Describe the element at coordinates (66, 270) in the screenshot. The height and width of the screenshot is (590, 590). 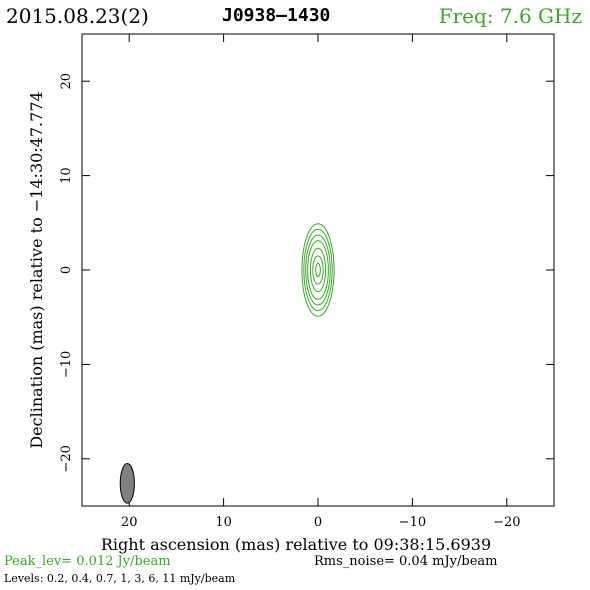
I see `y-tick-label: 0` at that location.